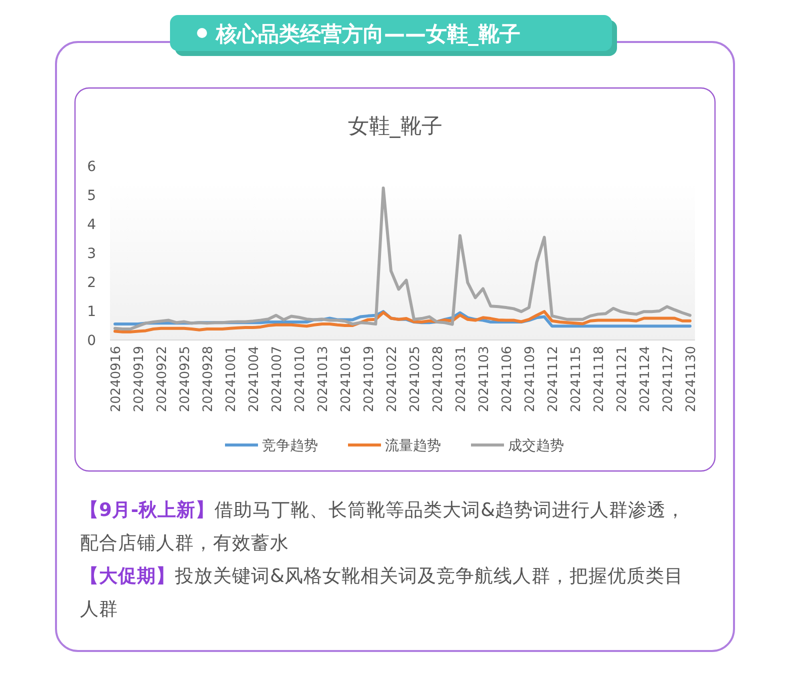 The height and width of the screenshot is (674, 790). Describe the element at coordinates (208, 379) in the screenshot. I see `x-tick-label: 20240928` at that location.